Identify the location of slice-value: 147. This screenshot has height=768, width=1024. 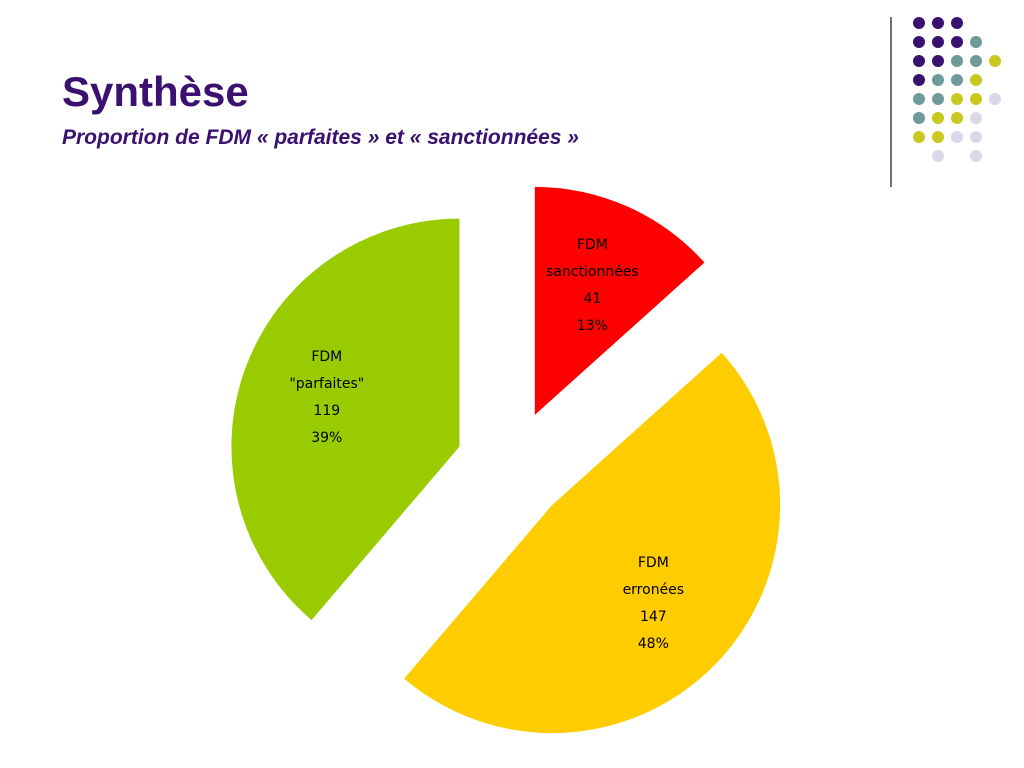
(653, 616).